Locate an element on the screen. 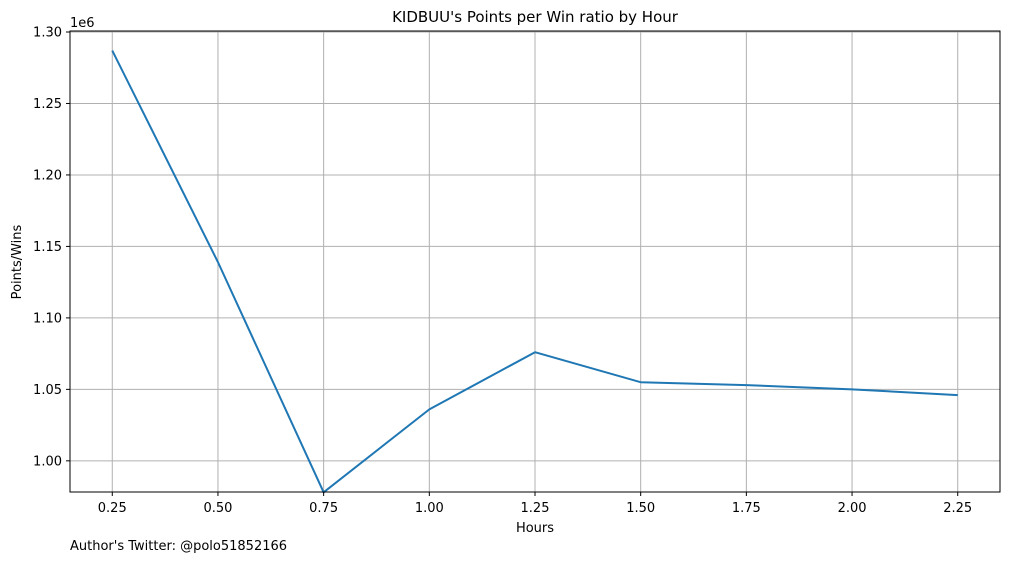 Image resolution: width=1010 pixels, height=562 pixels. y-tick-label: 1.10 is located at coordinates (47, 318).